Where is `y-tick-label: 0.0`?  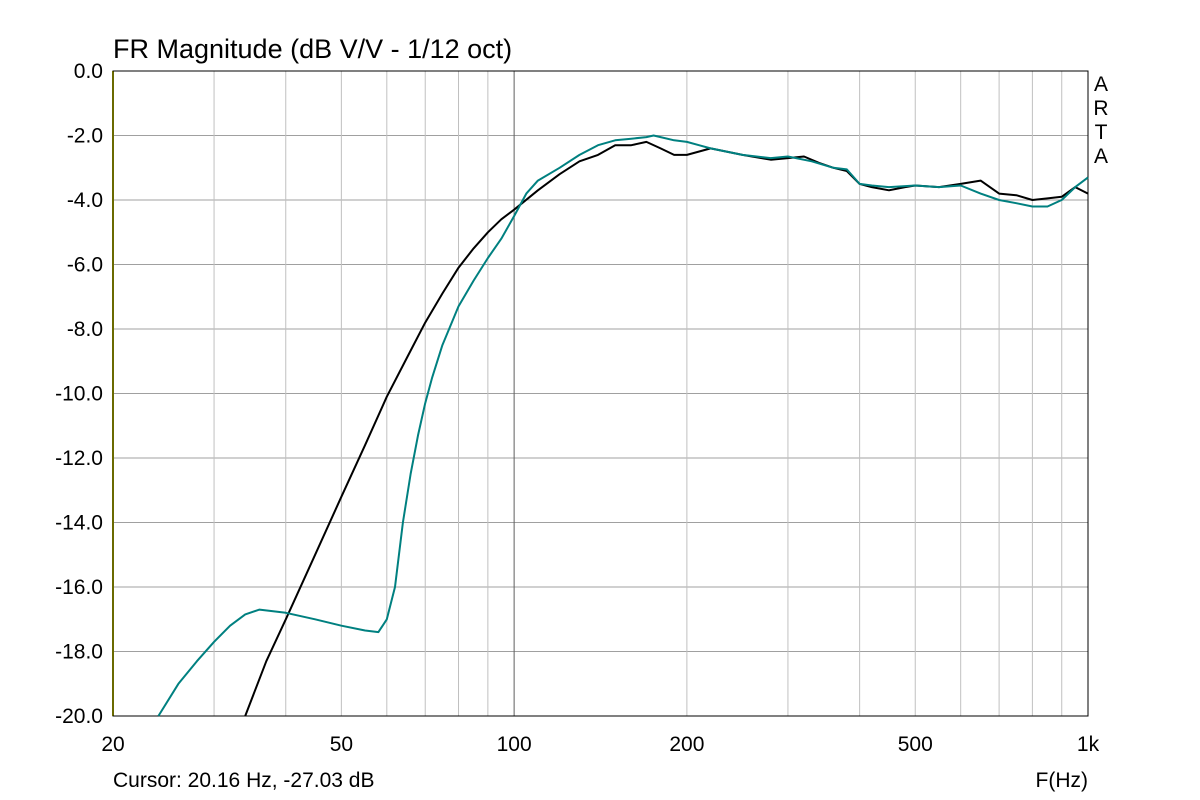
y-tick-label: 0.0 is located at coordinates (88, 71).